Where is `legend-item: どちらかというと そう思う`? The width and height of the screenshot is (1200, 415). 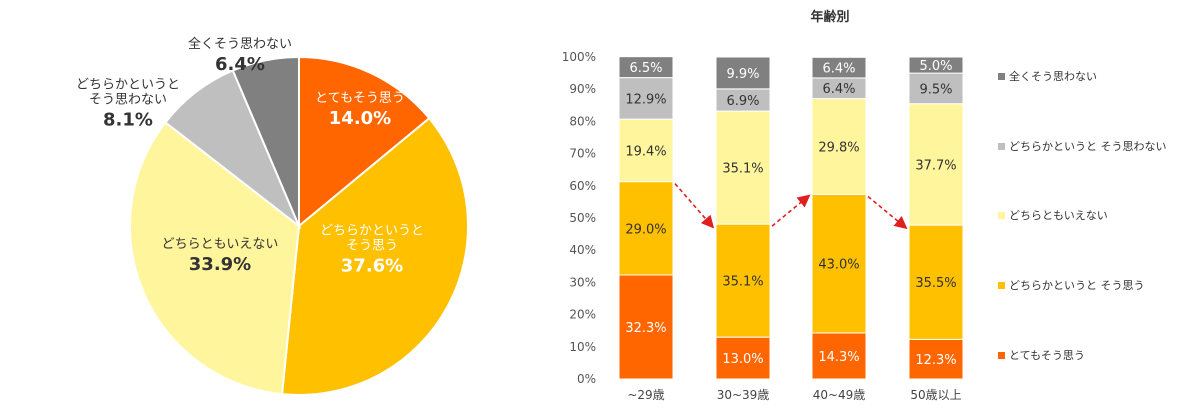 legend-item: どちらかというと そう思う is located at coordinates (1071, 285).